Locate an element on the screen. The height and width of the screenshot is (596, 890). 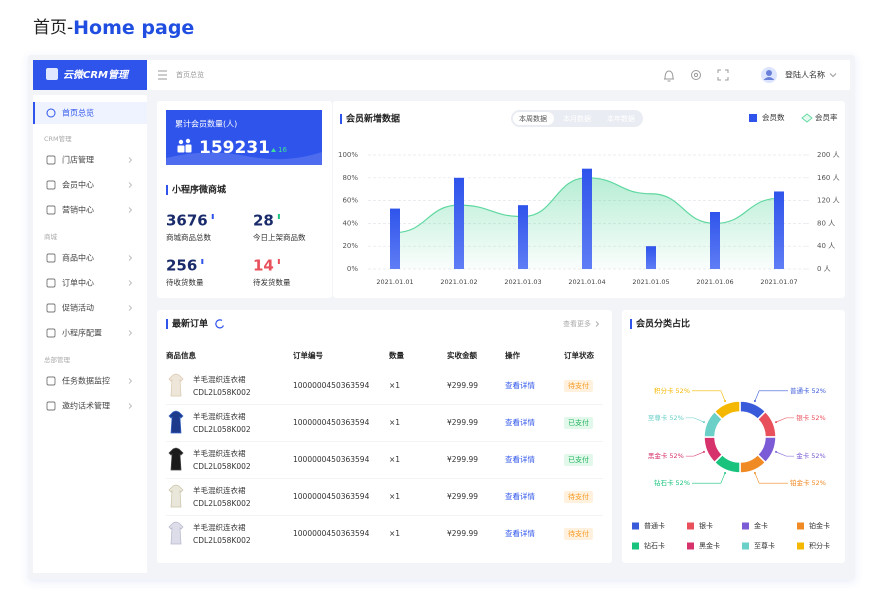
order-status: 待支付 is located at coordinates (578, 533).